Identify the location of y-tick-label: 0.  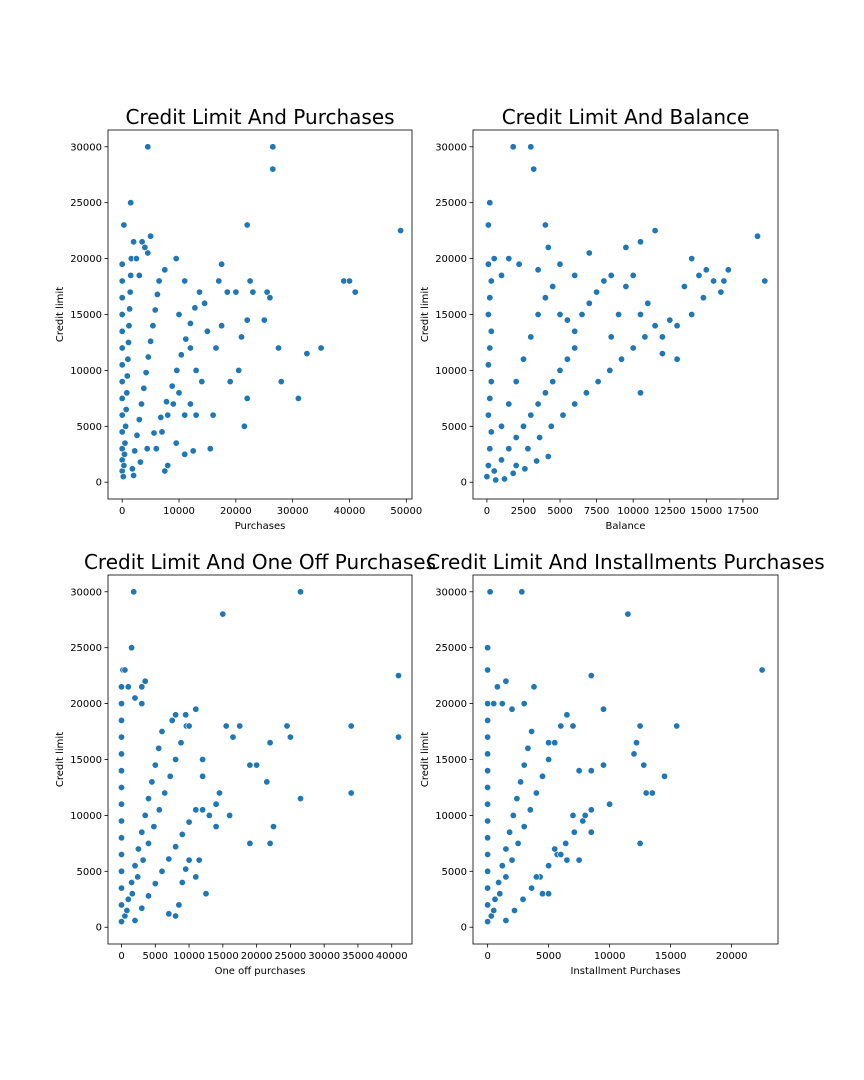
(99, 928).